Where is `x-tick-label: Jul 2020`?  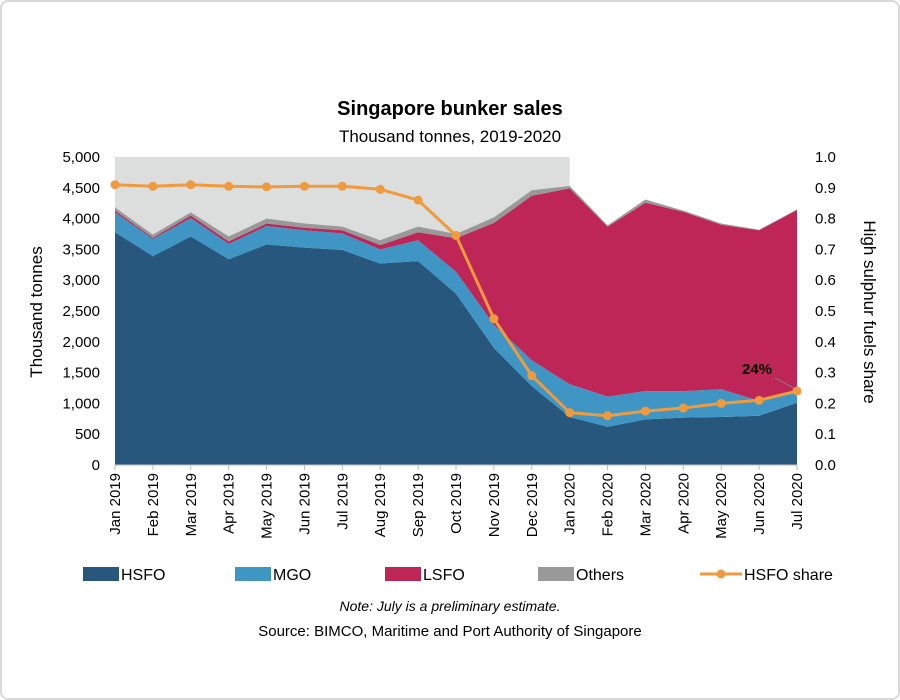
x-tick-label: Jul 2020 is located at coordinates (797, 501).